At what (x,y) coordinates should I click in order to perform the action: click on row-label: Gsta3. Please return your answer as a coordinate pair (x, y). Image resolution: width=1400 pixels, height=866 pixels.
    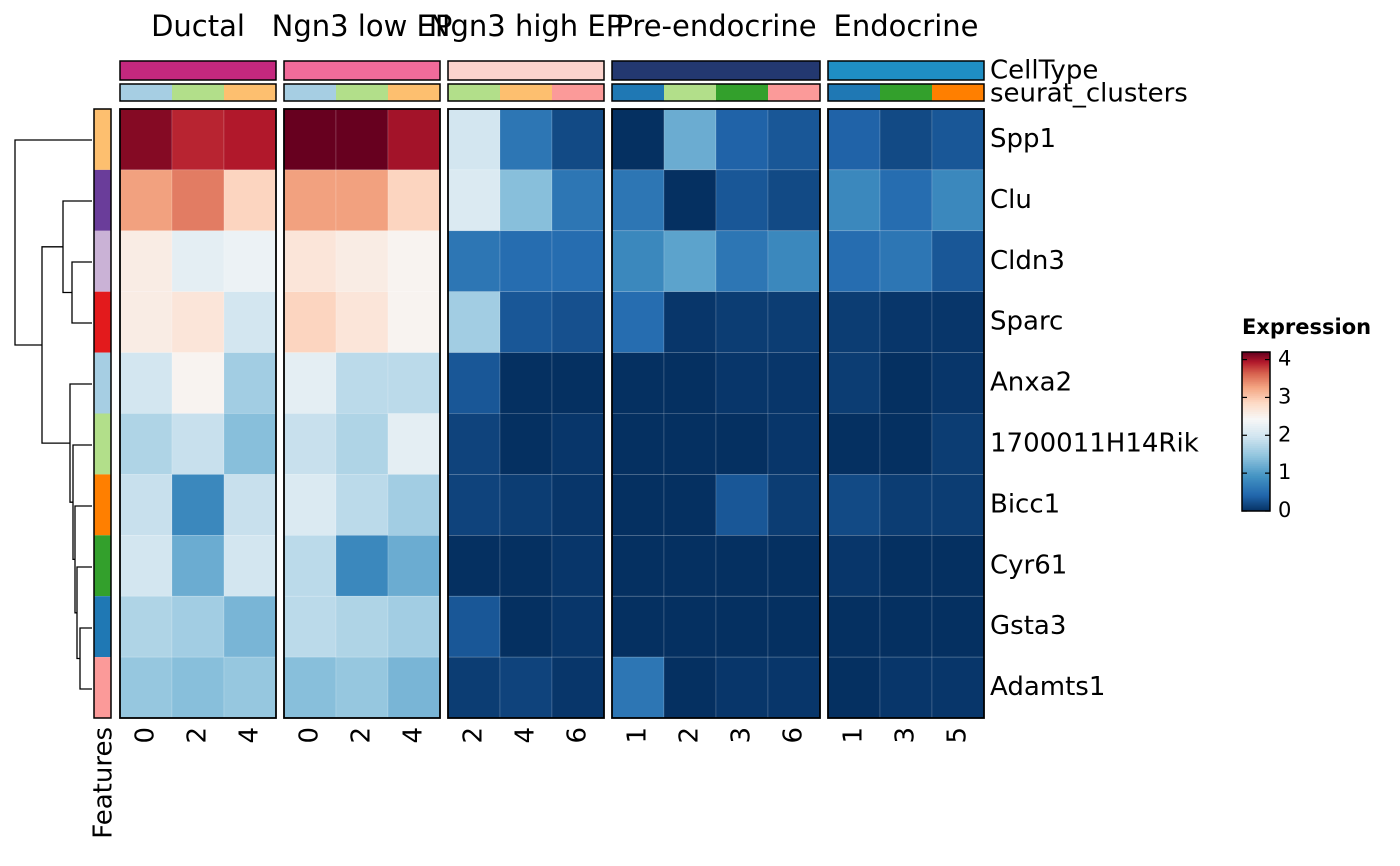
    Looking at the image, I should click on (1028, 626).